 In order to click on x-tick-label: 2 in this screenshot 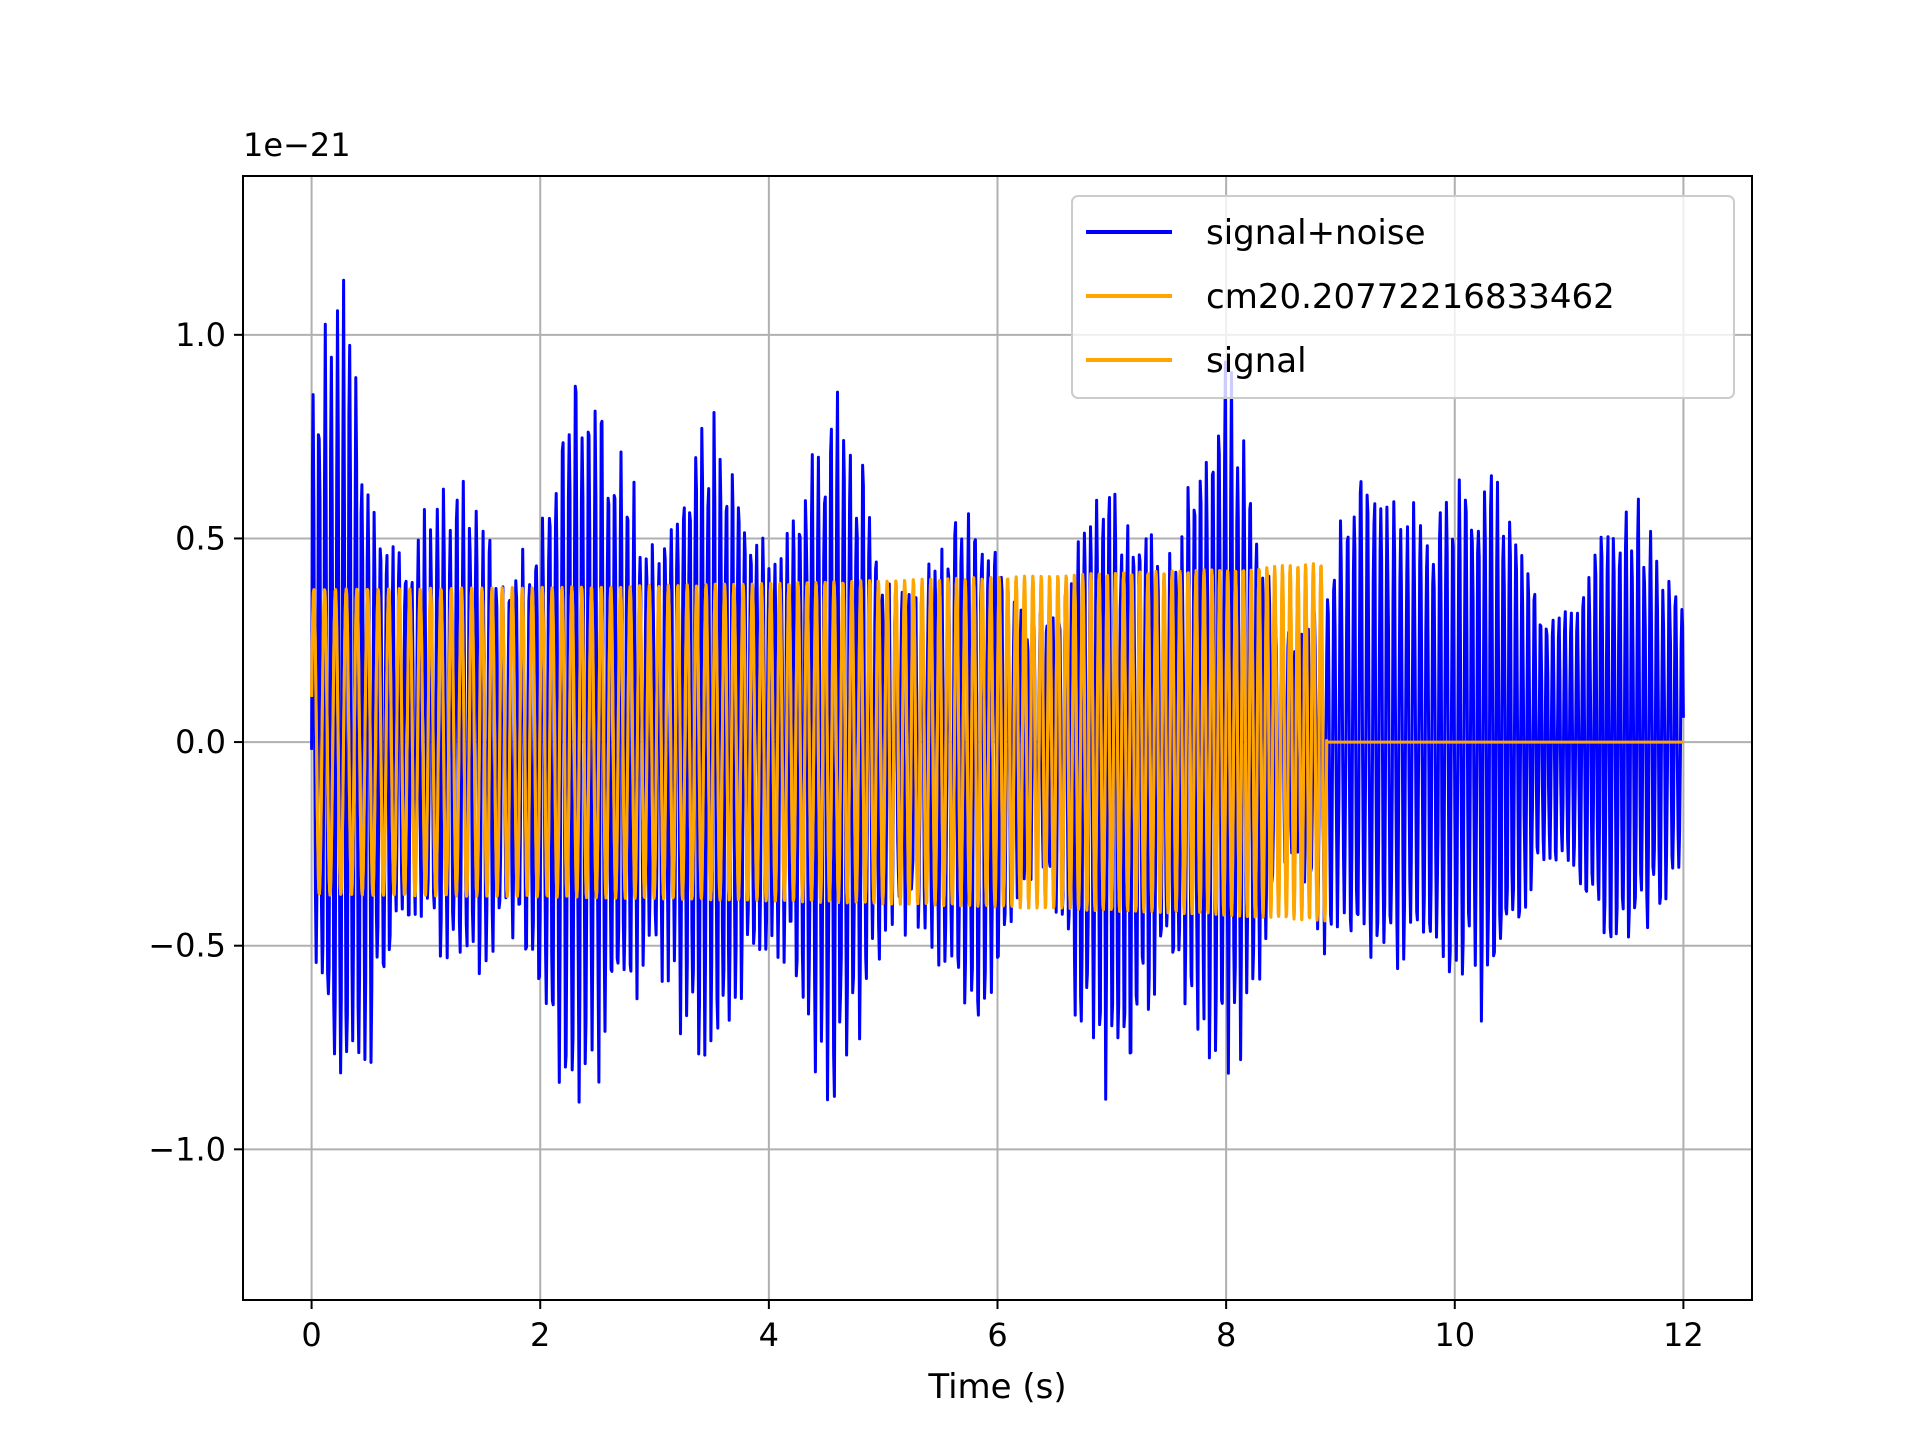, I will do `click(540, 1335)`.